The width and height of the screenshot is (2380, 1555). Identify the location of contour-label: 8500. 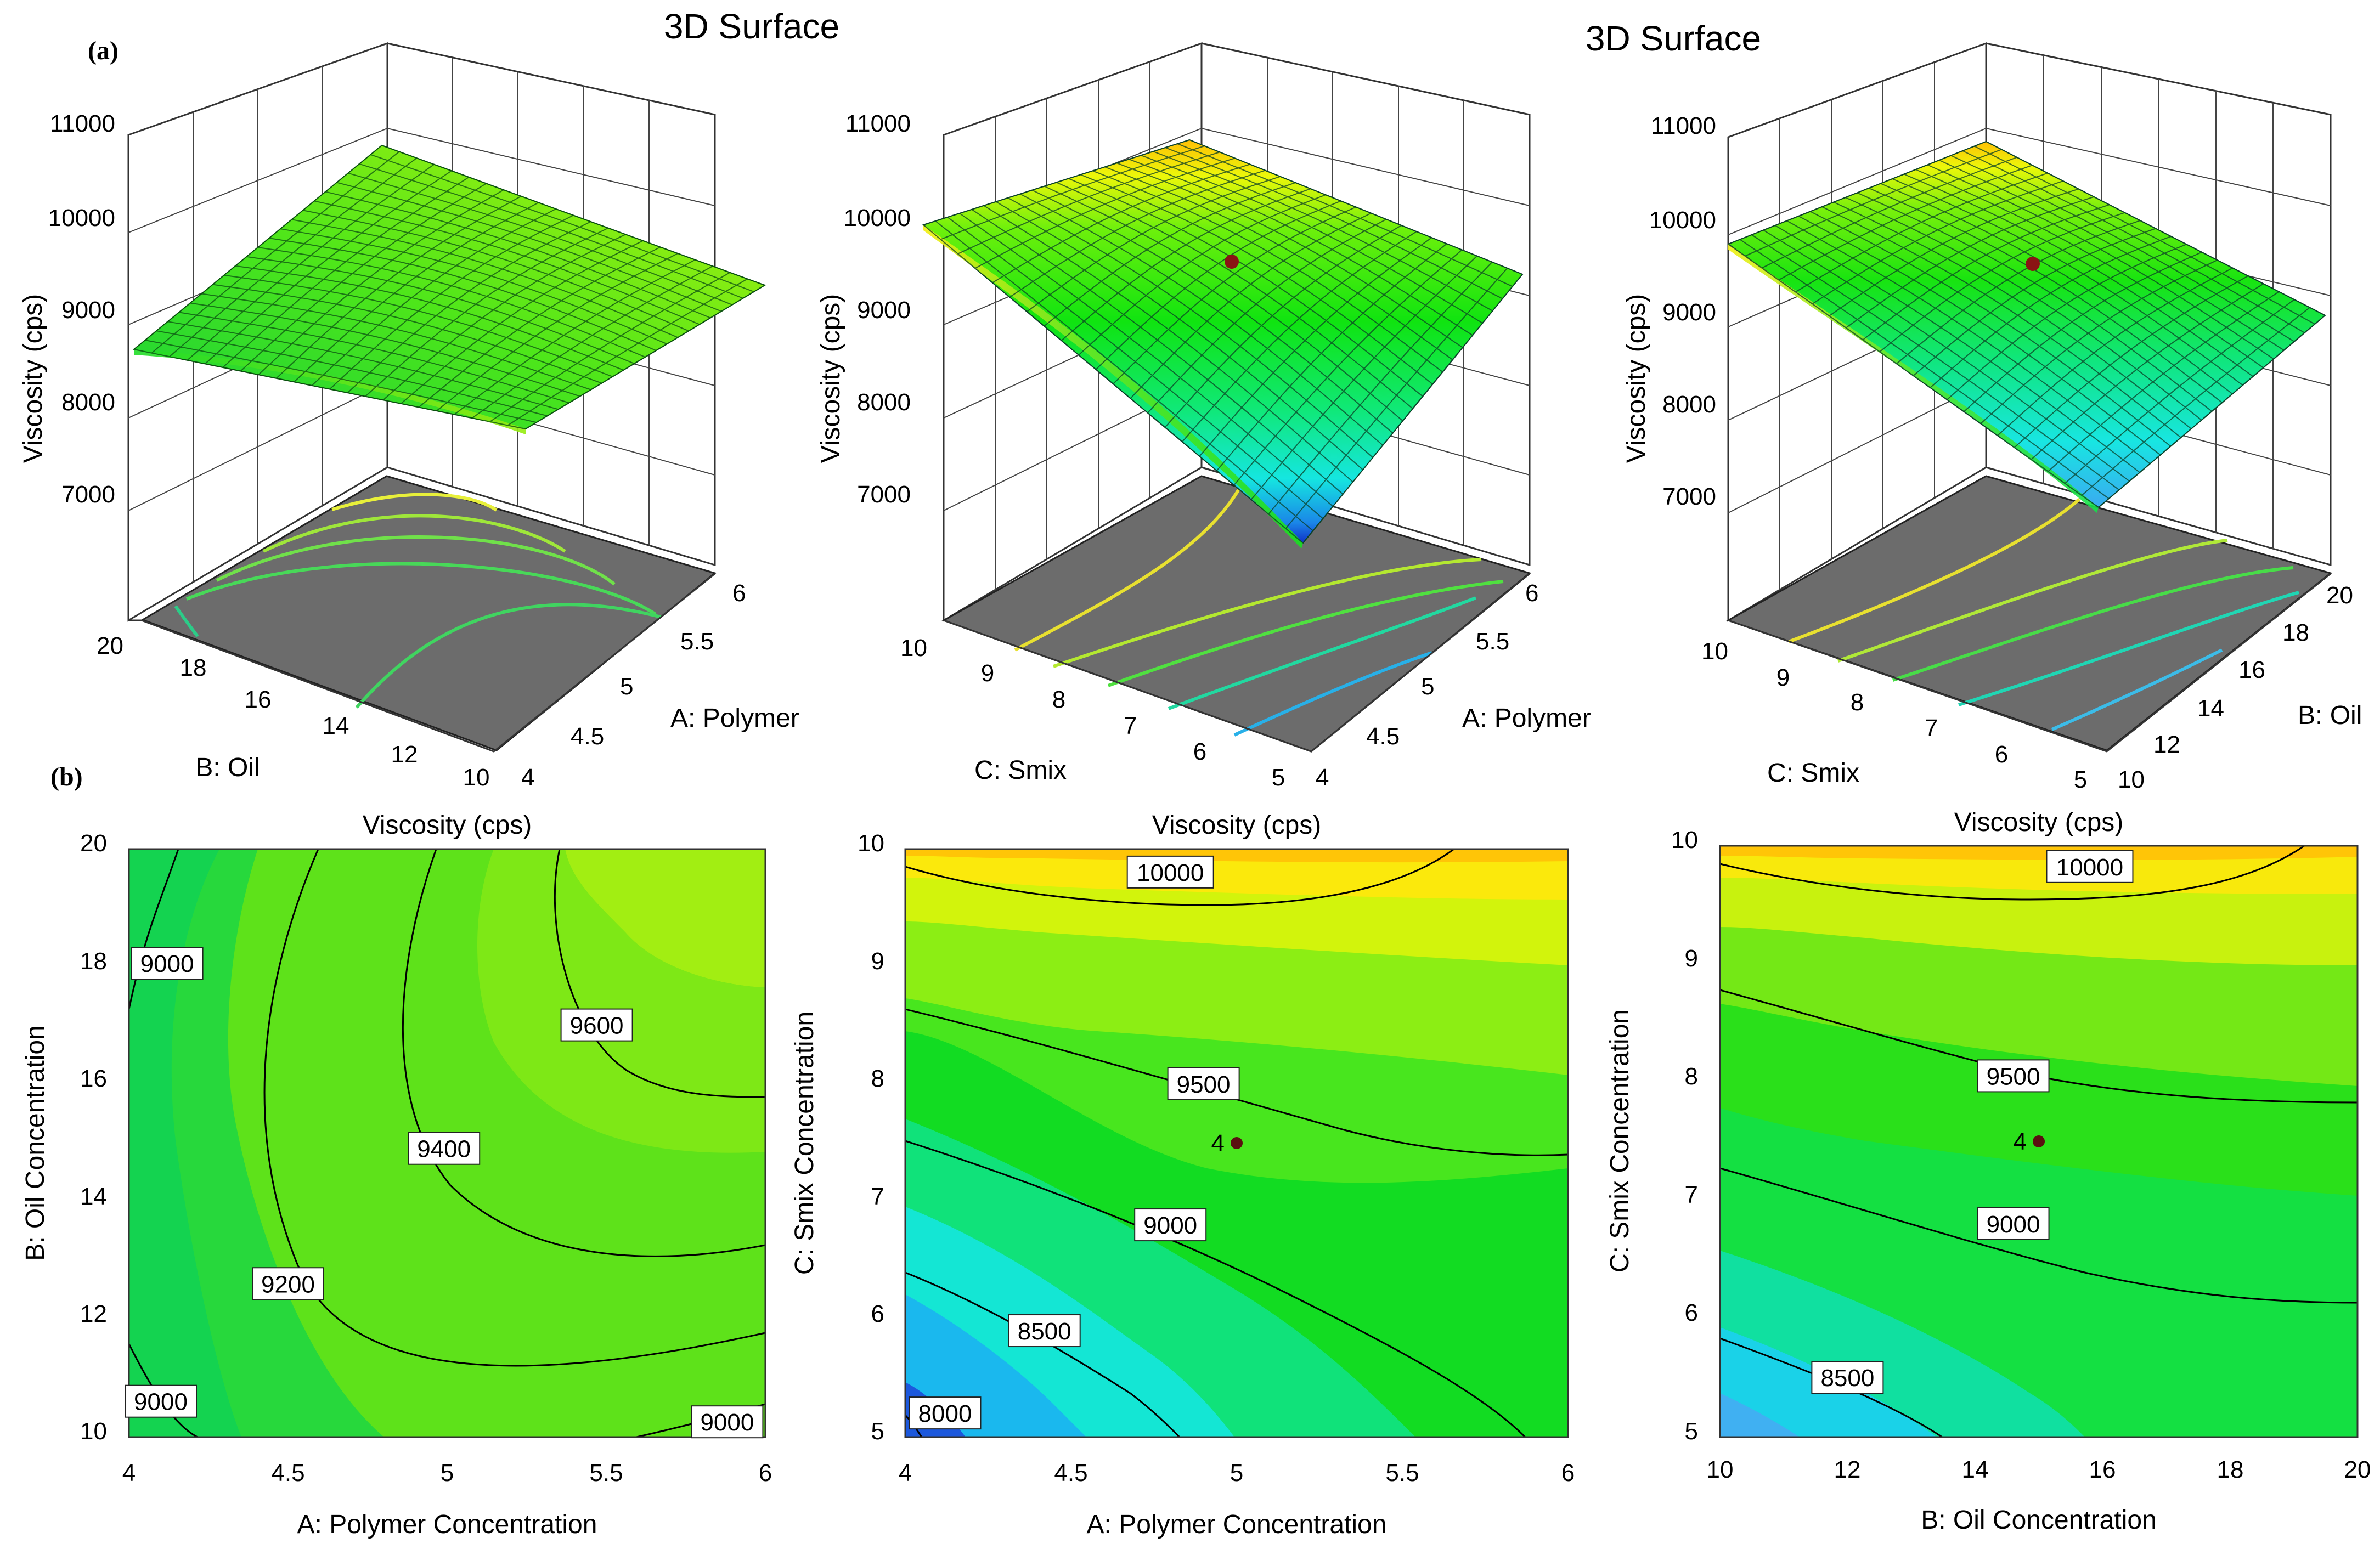
(1847, 1378).